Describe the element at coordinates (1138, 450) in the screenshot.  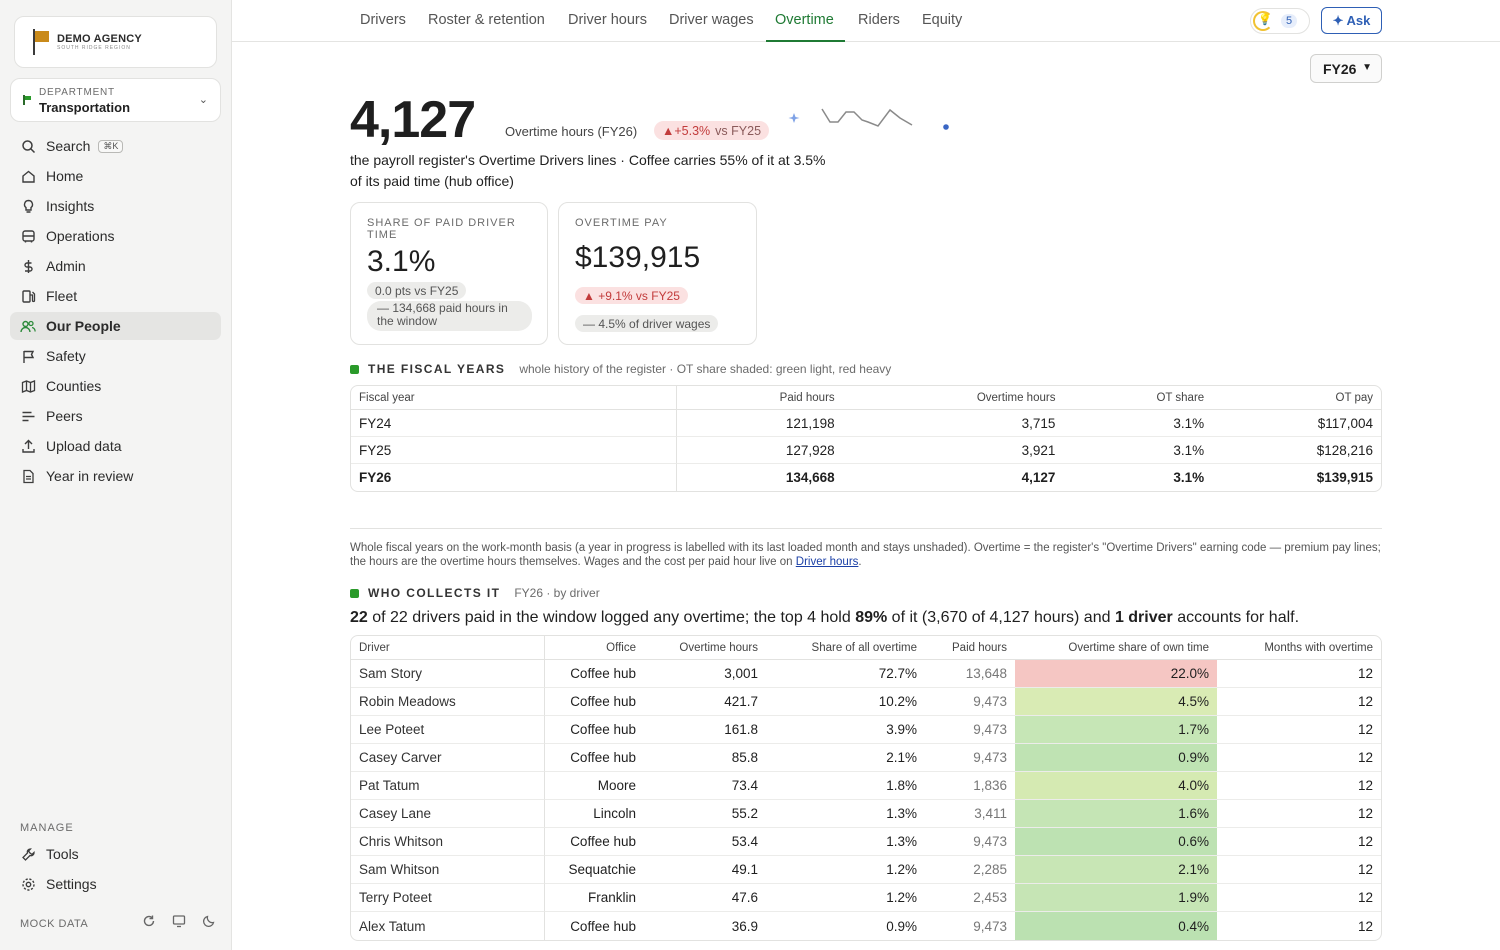
I see `table-cell: 3.1%` at that location.